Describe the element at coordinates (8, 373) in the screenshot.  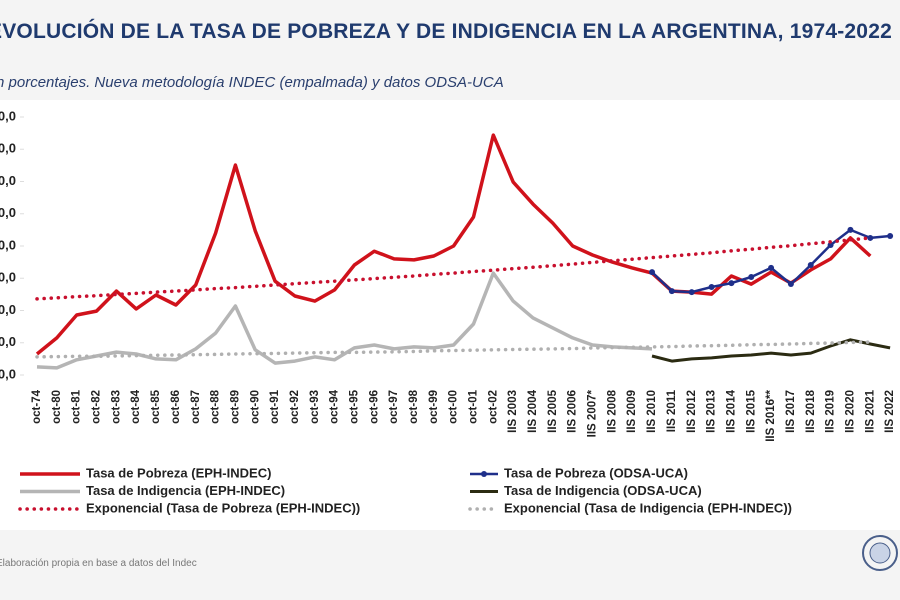
I see `y-tick-label: 0,0` at that location.